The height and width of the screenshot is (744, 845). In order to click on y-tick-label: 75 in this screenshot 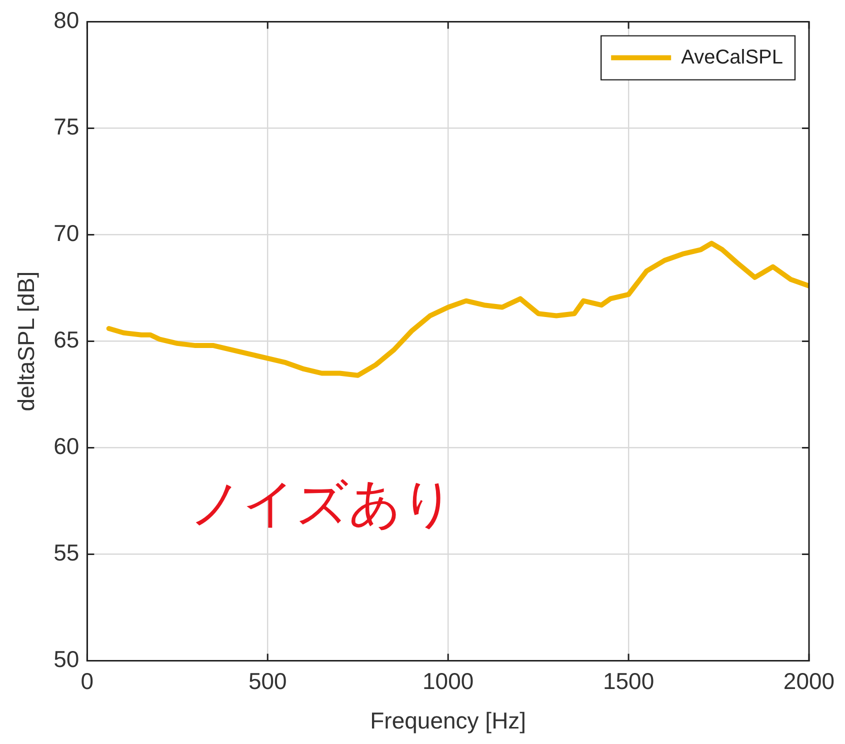, I will do `click(67, 127)`.